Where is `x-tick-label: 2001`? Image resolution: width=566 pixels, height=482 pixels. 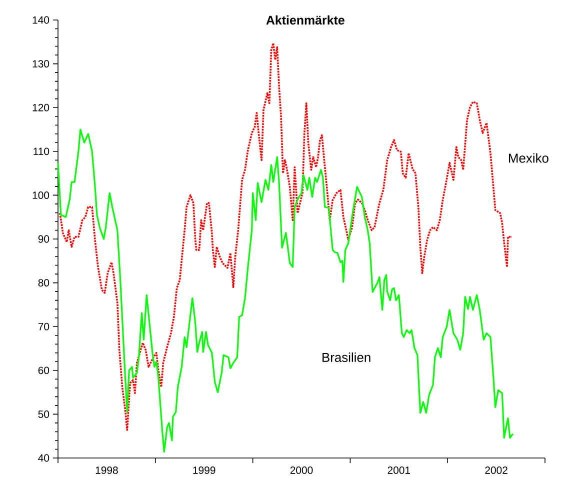 x-tick-label: 2001 is located at coordinates (399, 470).